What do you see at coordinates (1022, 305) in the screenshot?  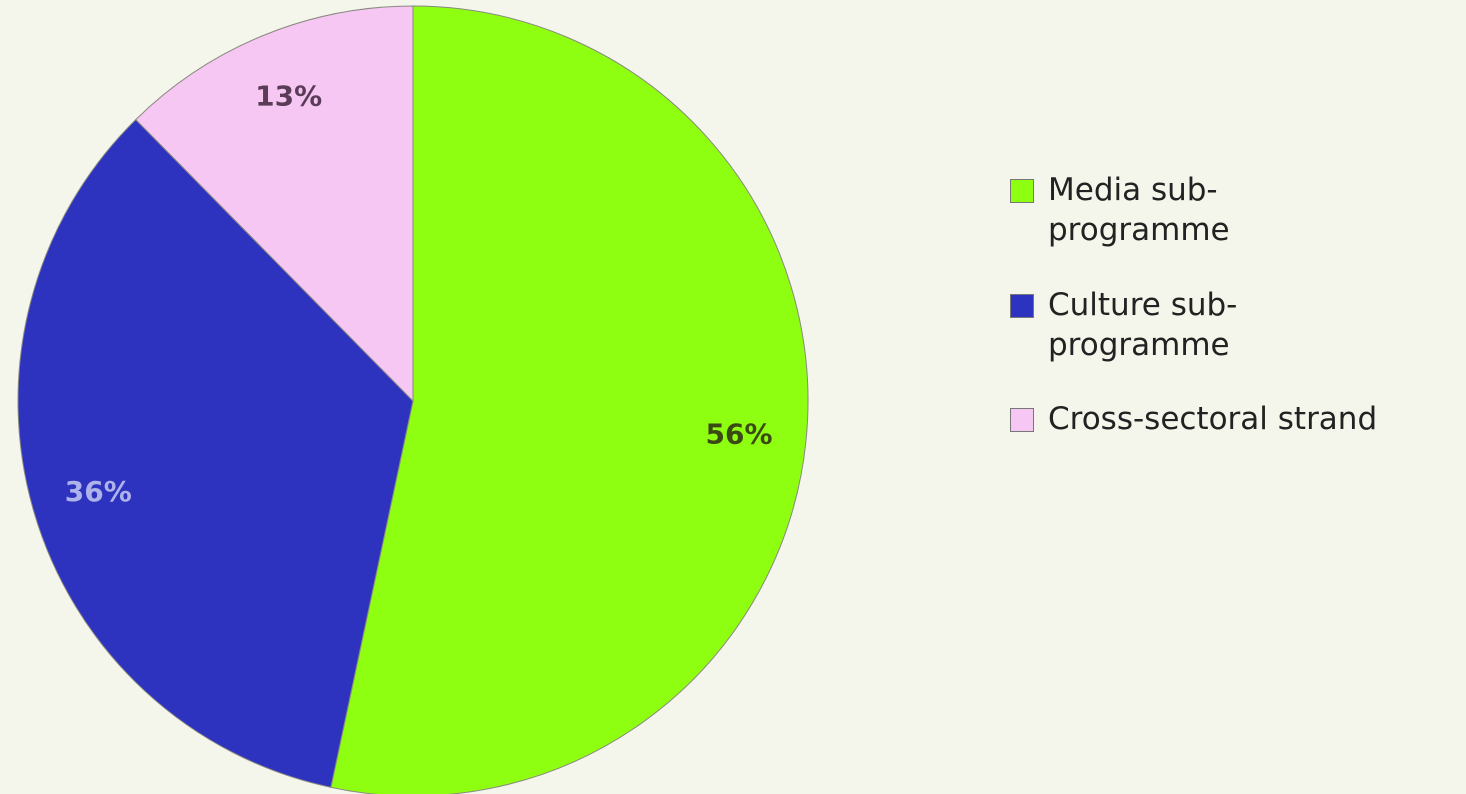 I see `legend-swatch-culture` at bounding box center [1022, 305].